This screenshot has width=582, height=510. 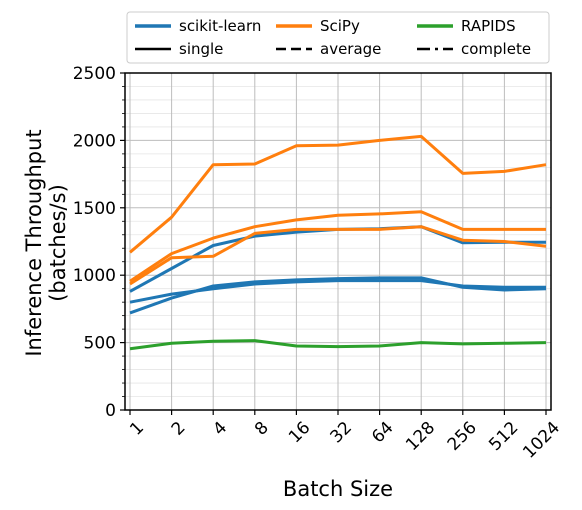 I want to click on legend-label-complete: complete, so click(x=496, y=49).